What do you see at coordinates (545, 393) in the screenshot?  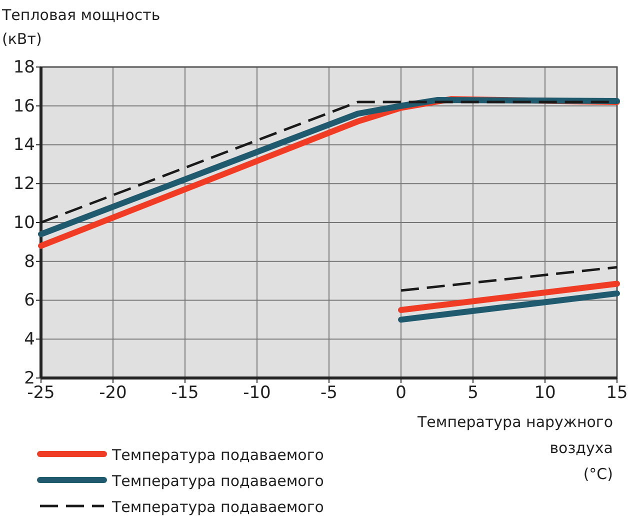 I see `x-tick-label: 10` at bounding box center [545, 393].